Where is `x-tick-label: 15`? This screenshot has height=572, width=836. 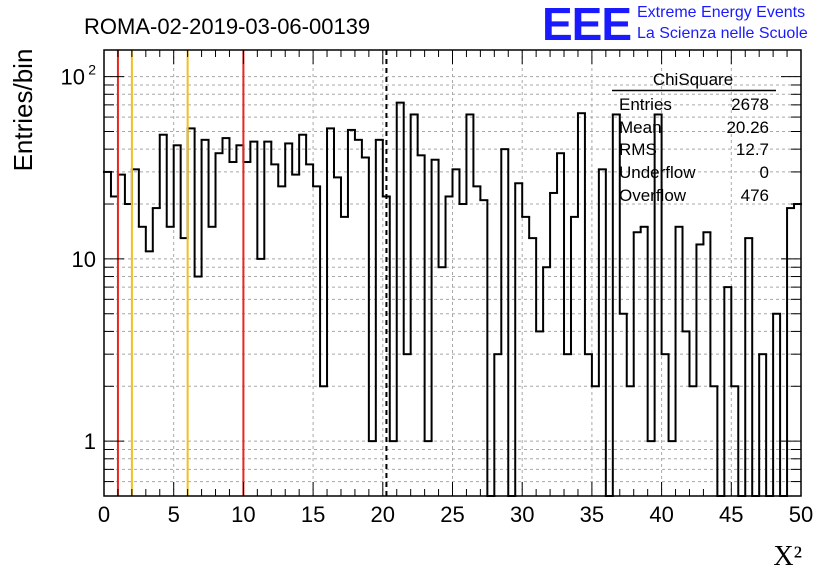
x-tick-label: 15 is located at coordinates (313, 514).